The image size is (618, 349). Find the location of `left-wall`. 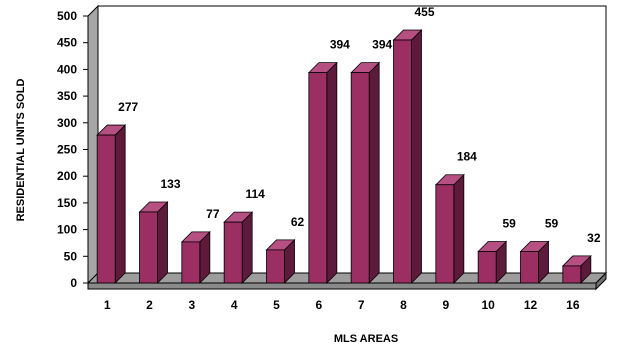

left-wall is located at coordinates (93, 144).